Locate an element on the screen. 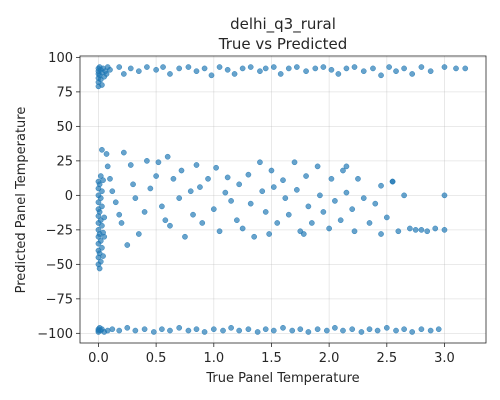 The image size is (500, 400). y-tick-label: 25 is located at coordinates (64, 161).